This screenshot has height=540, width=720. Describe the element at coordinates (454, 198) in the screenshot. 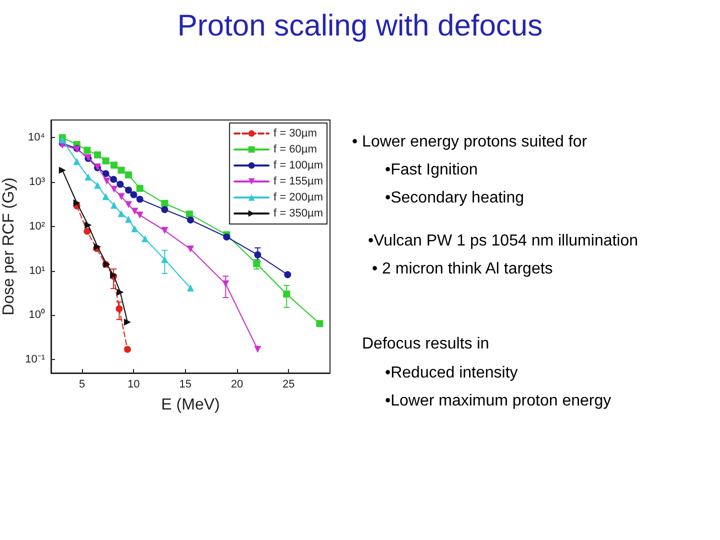

I see `text: •Secondary heating` at that location.